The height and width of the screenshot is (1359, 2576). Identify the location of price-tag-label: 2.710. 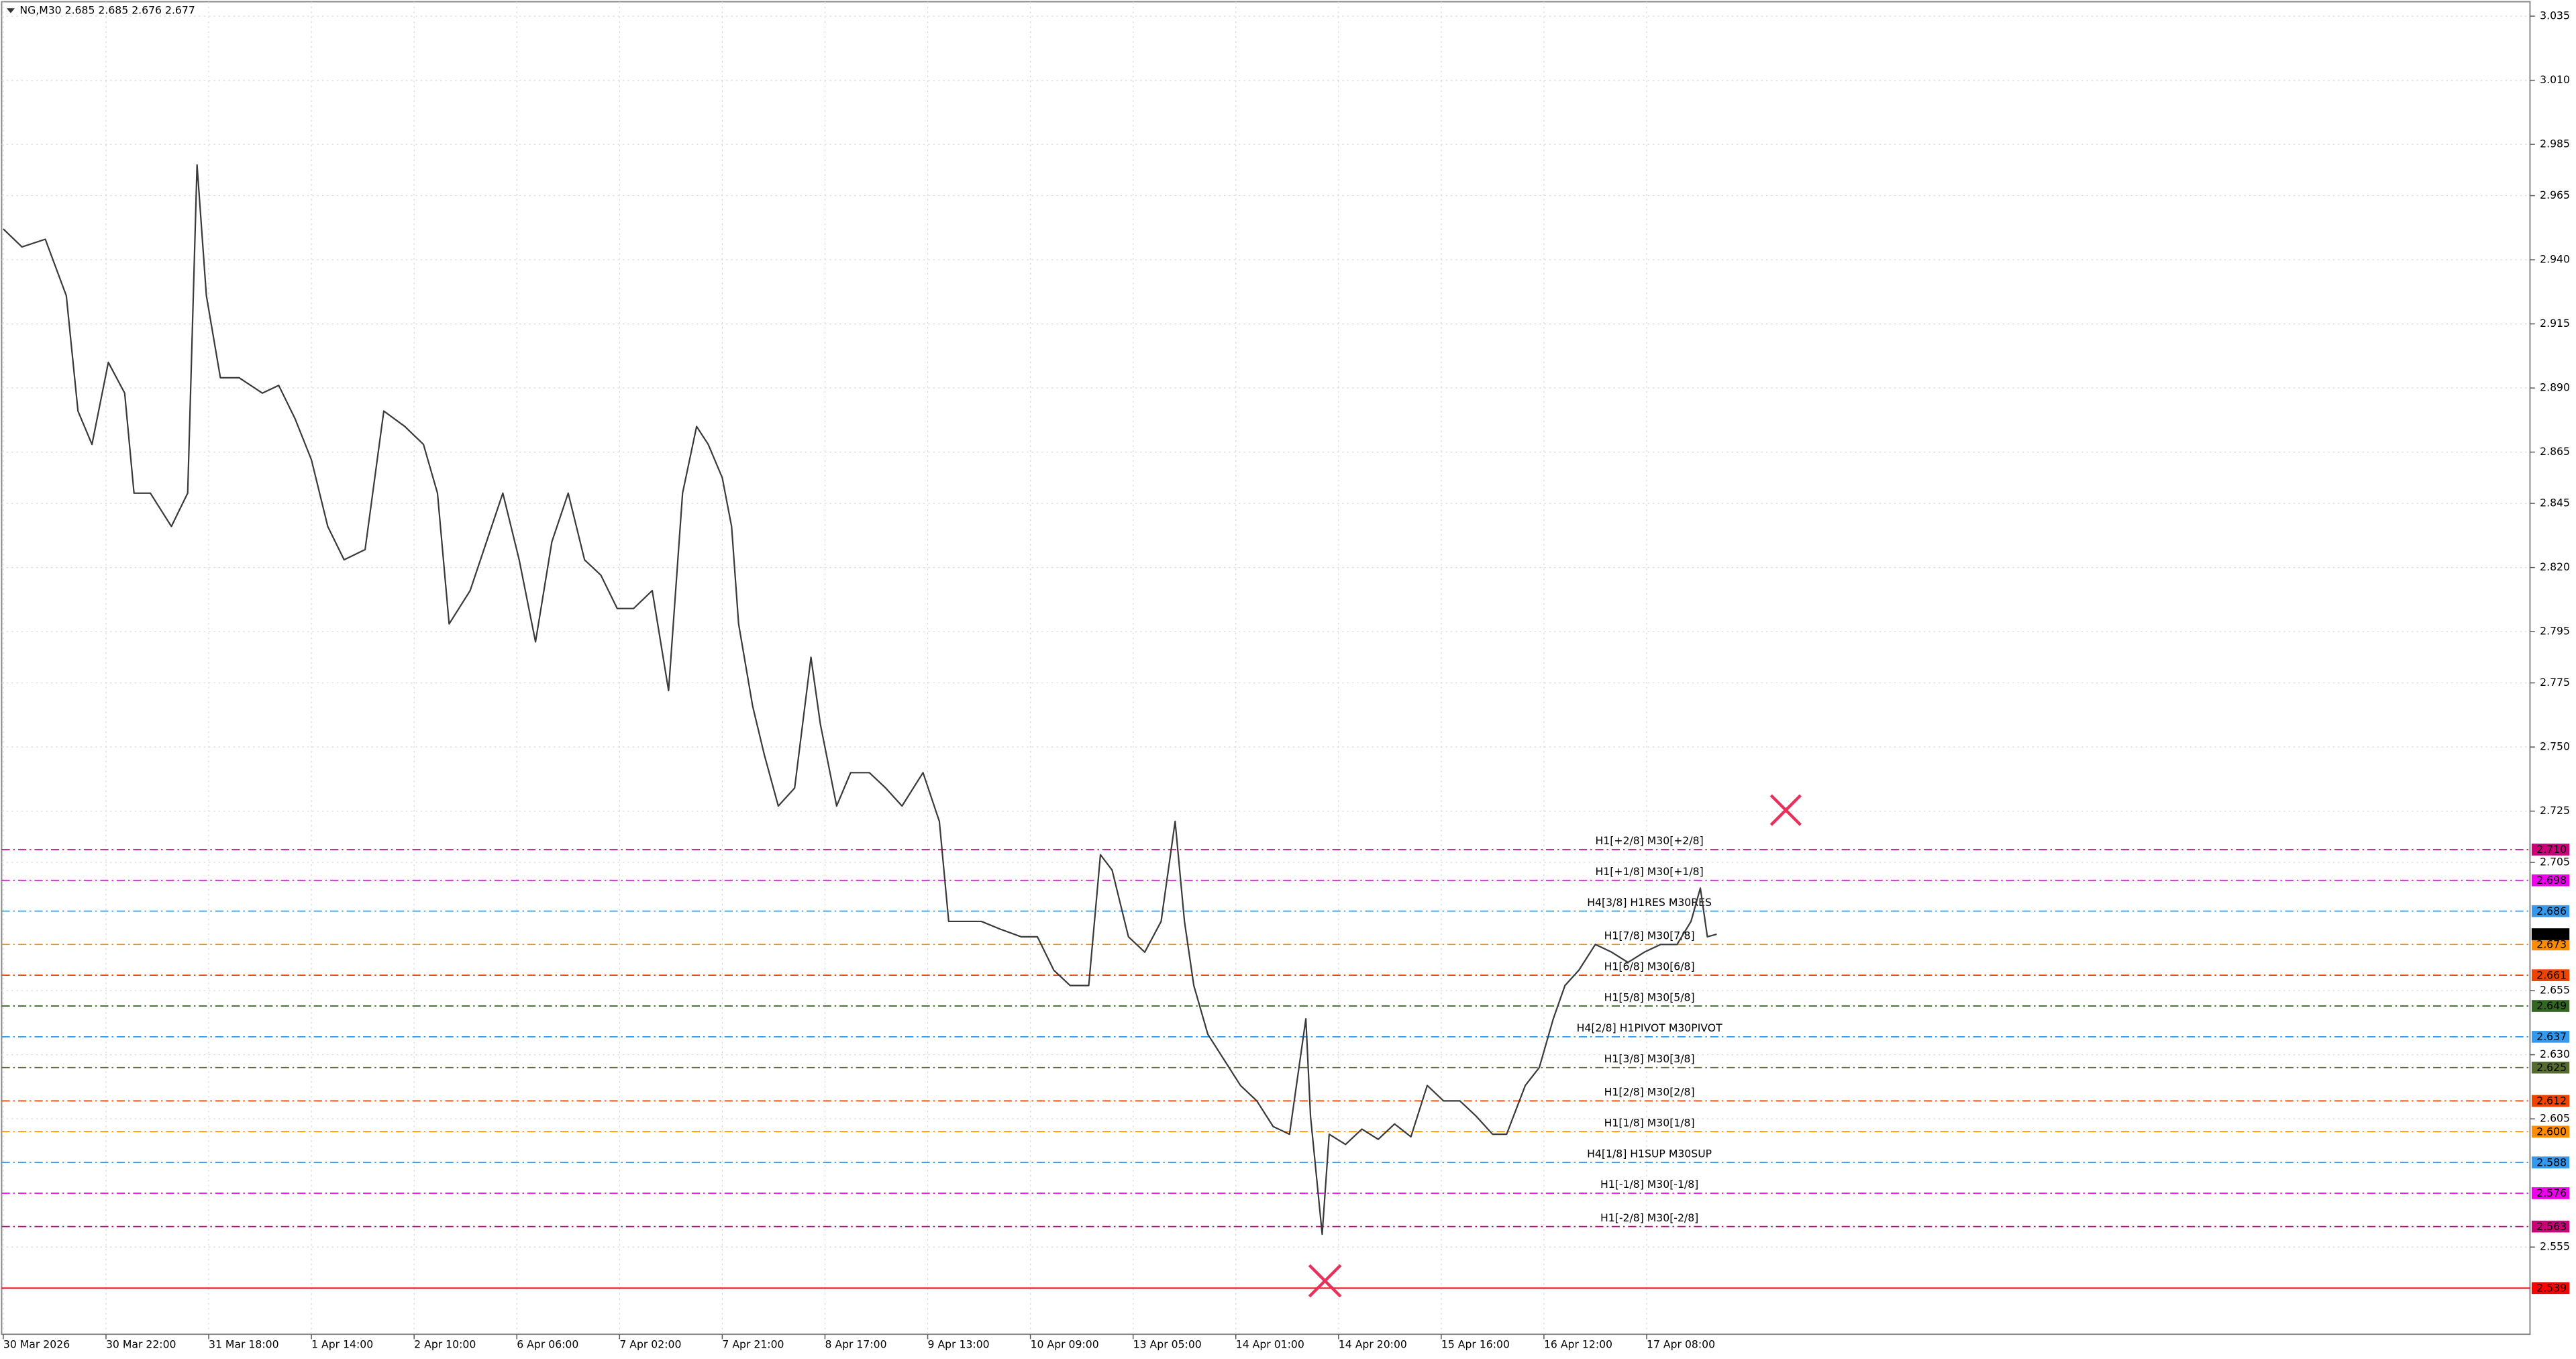
(2551, 849).